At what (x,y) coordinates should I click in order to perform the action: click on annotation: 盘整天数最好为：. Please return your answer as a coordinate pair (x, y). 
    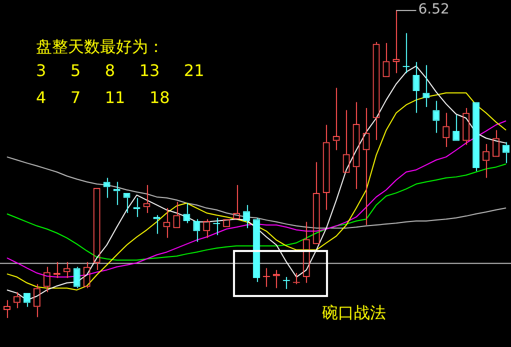
    Looking at the image, I should click on (100, 46).